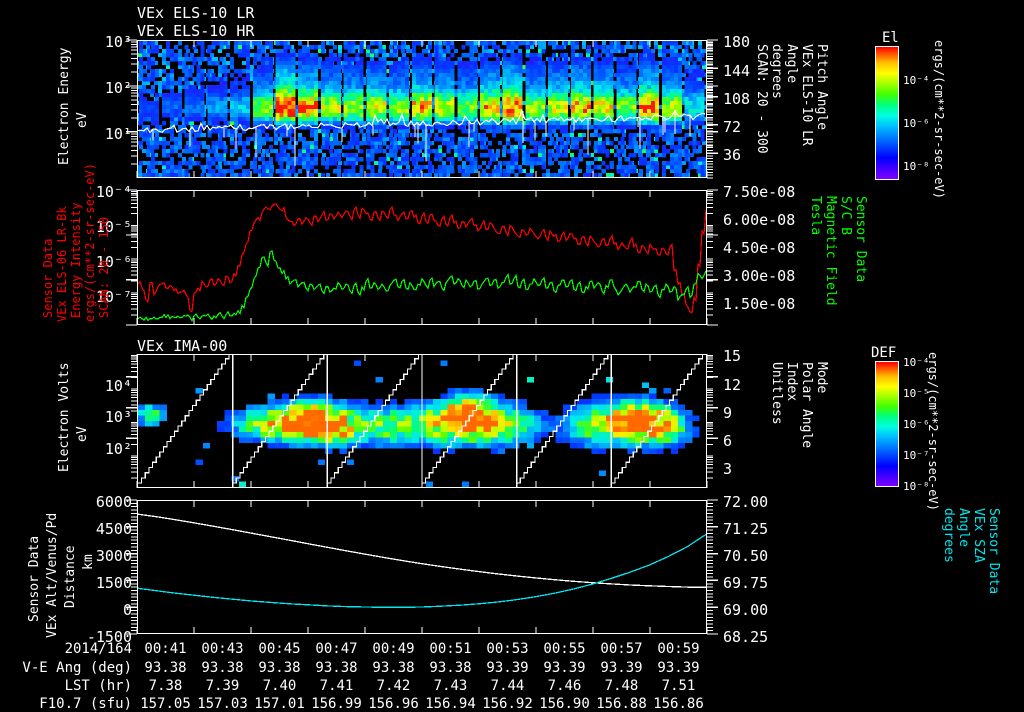  Describe the element at coordinates (679, 704) in the screenshot. I see `bottom-table-cell-f107-9: 156.86` at that location.